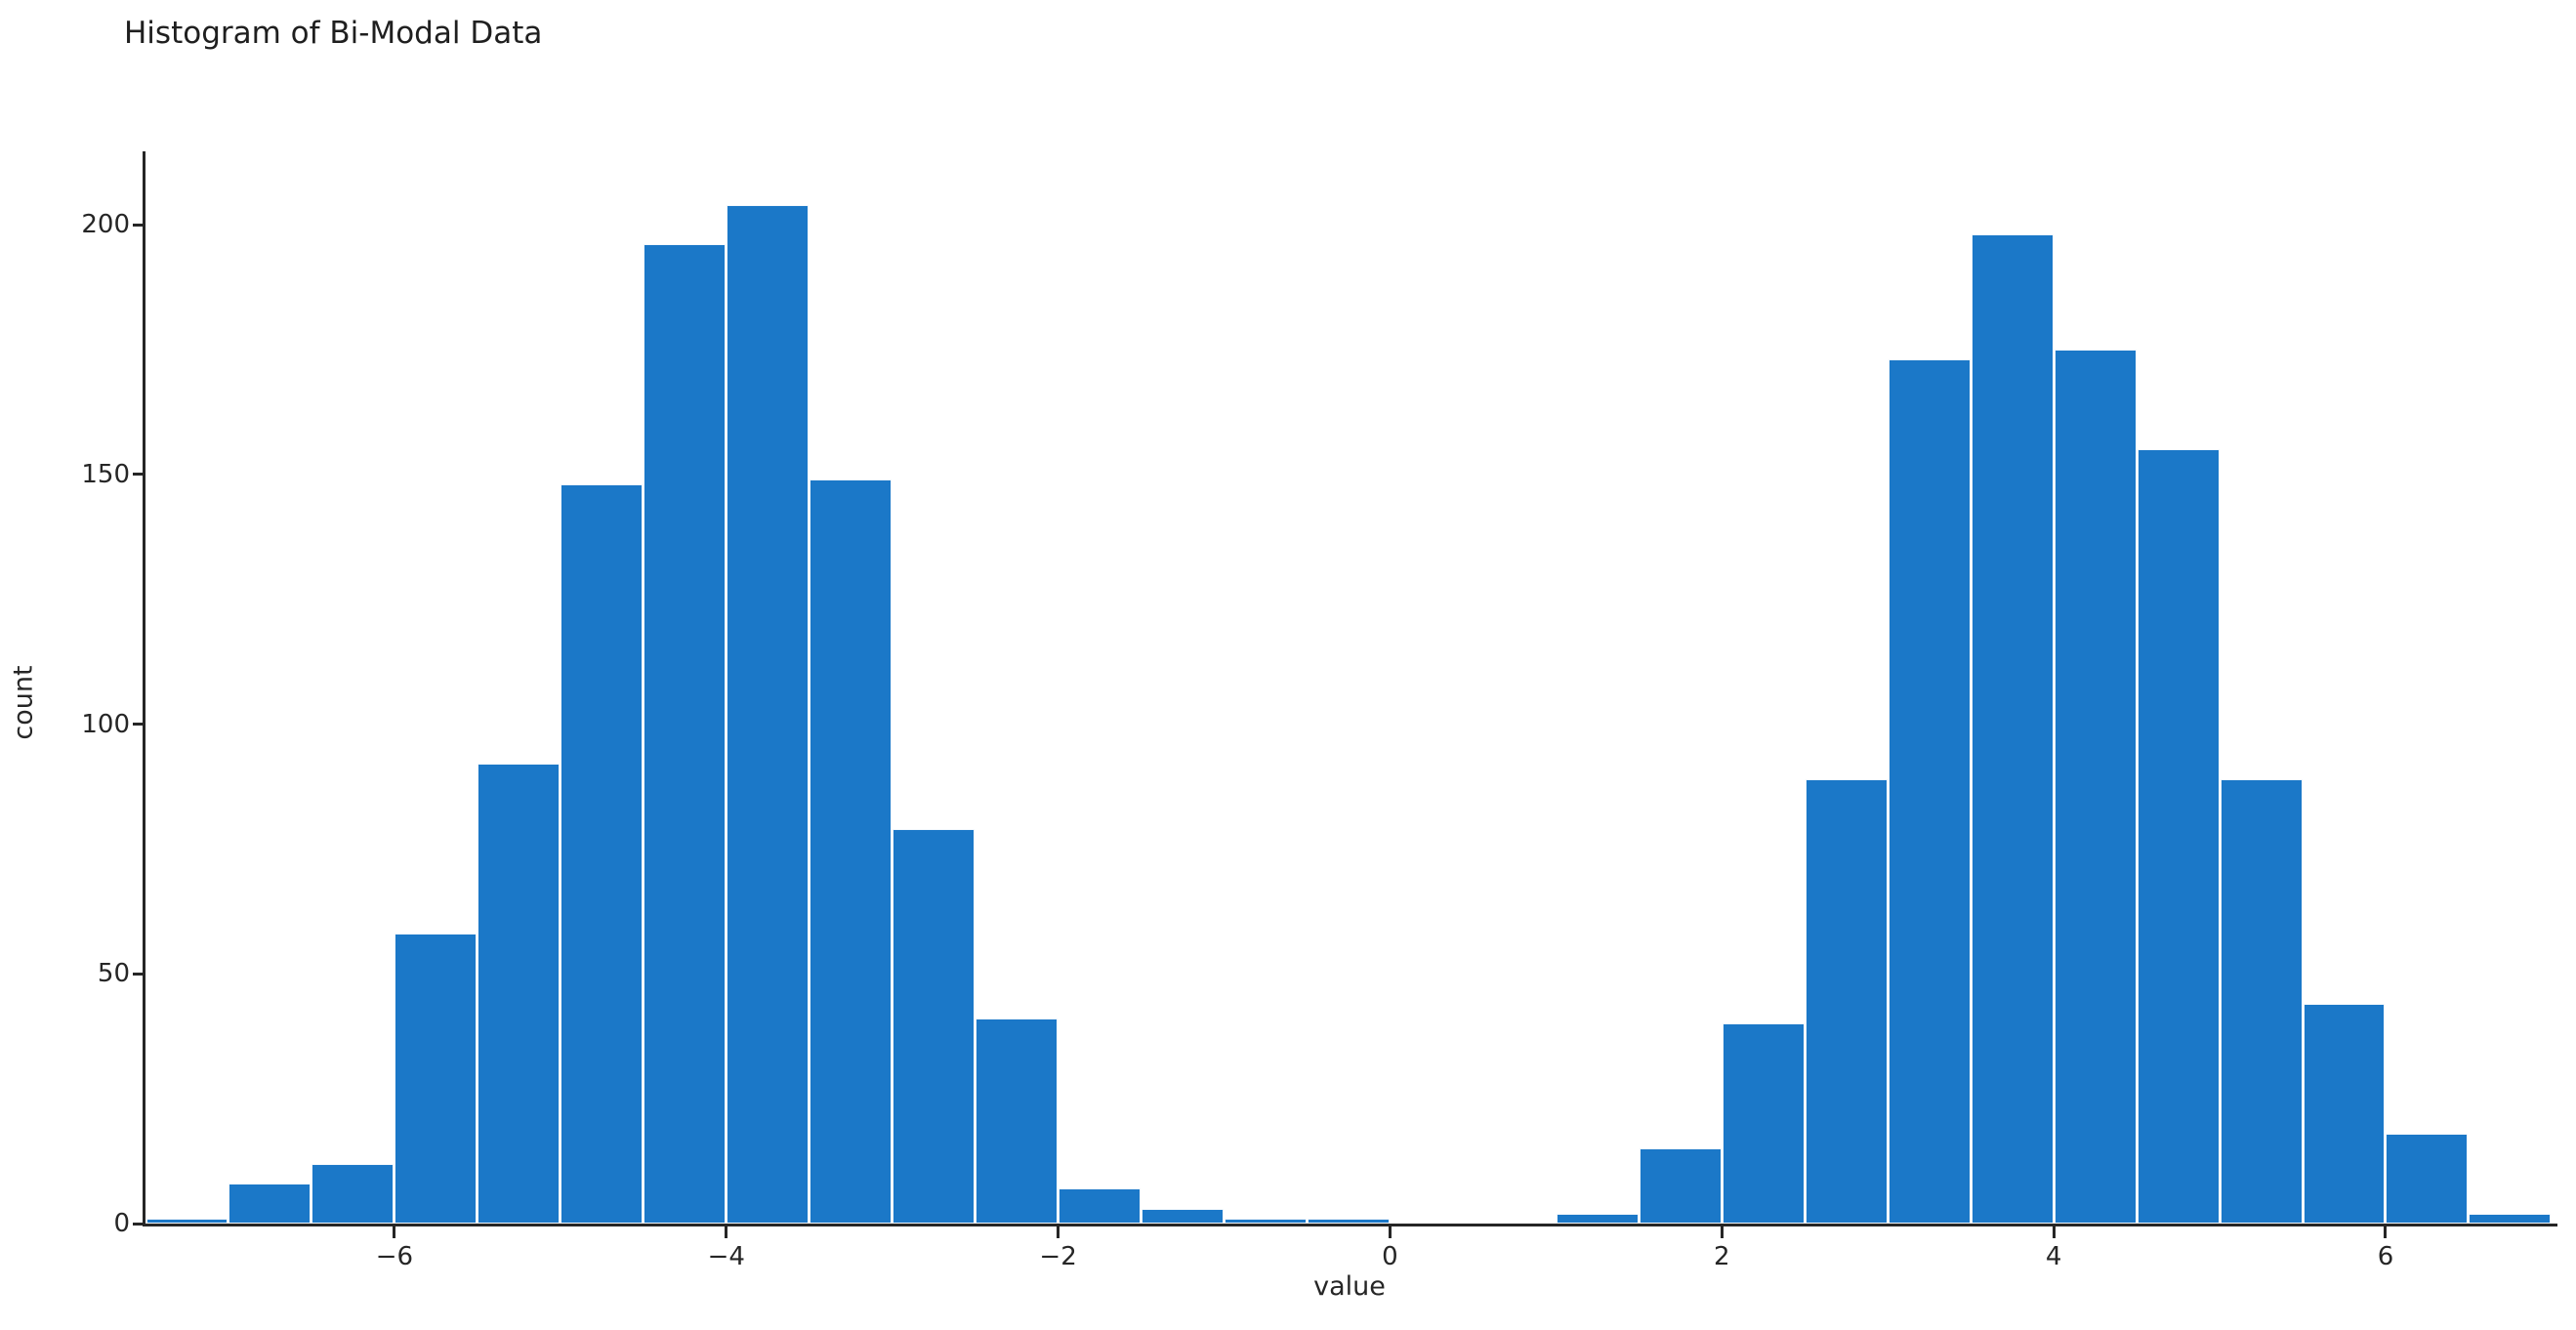 Image resolution: width=2576 pixels, height=1330 pixels. What do you see at coordinates (106, 474) in the screenshot?
I see `y-tick-label: 150` at bounding box center [106, 474].